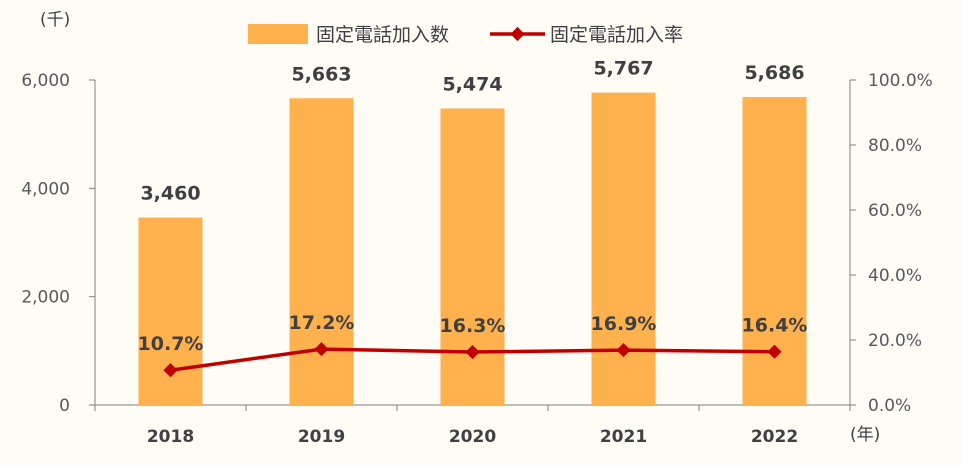 The width and height of the screenshot is (963, 465). I want to click on bar-value-label: 5,686, so click(774, 73).